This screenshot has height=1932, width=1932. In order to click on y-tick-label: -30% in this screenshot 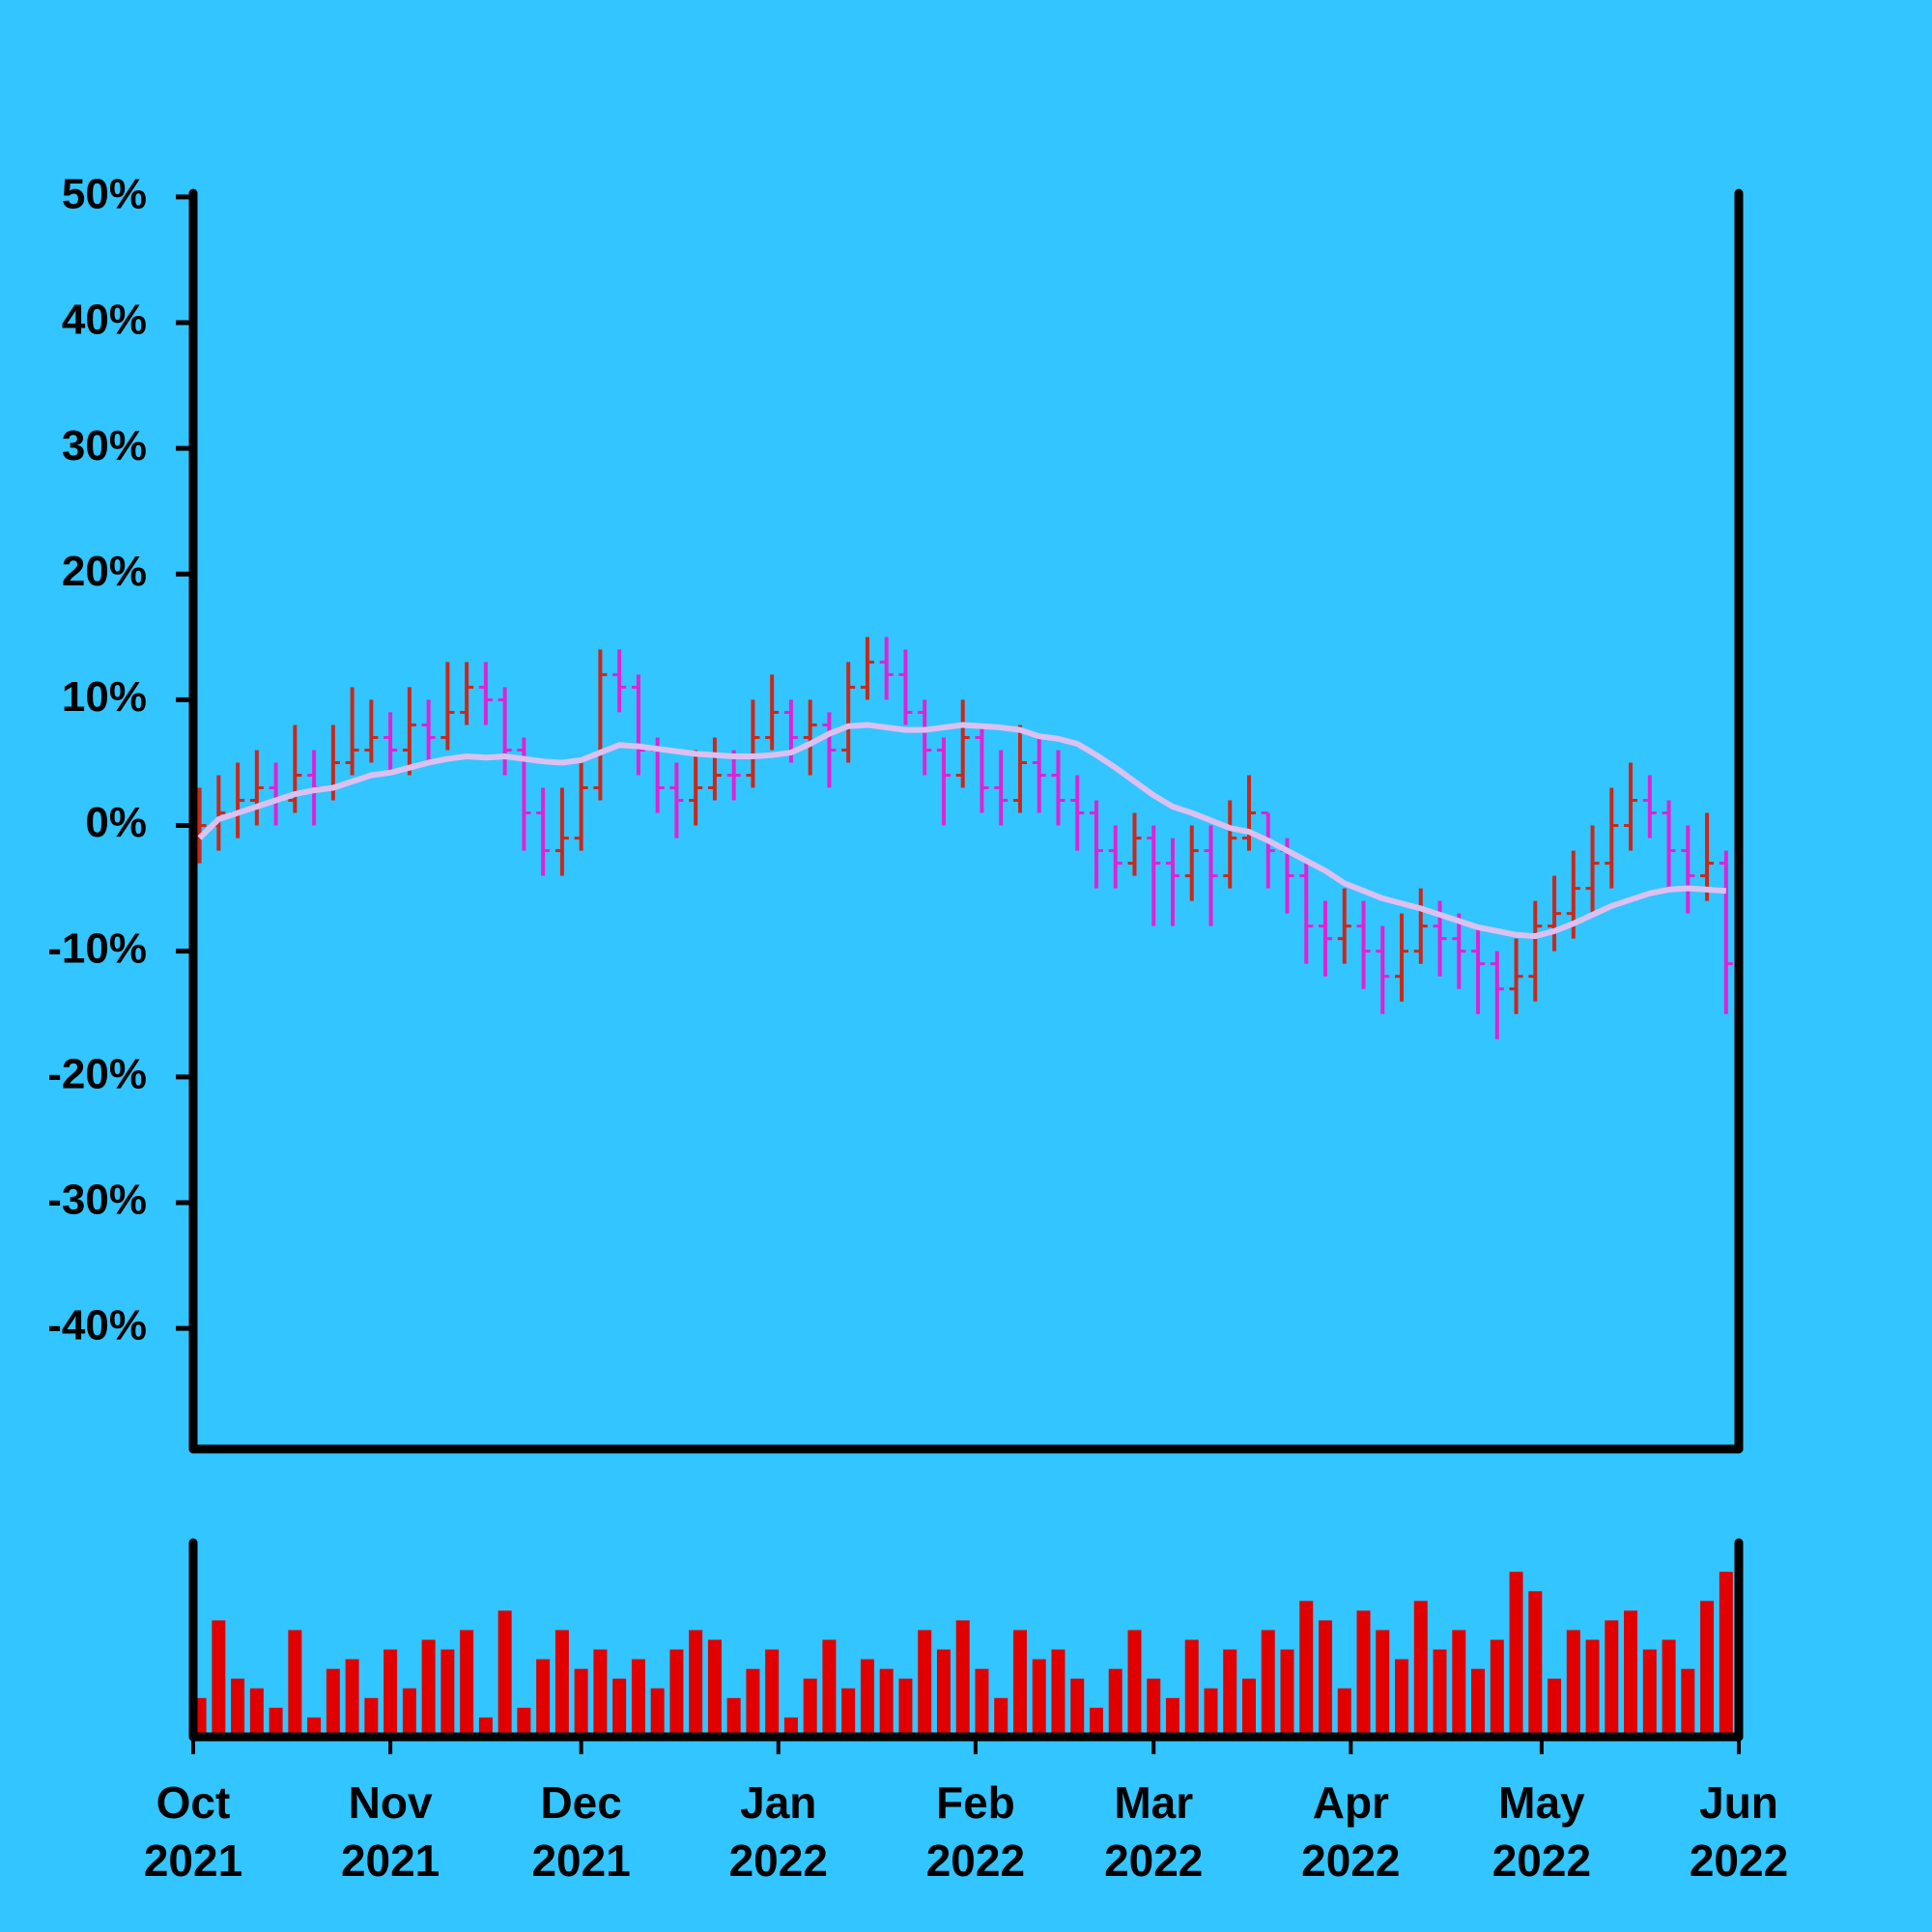, I will do `click(97, 1200)`.